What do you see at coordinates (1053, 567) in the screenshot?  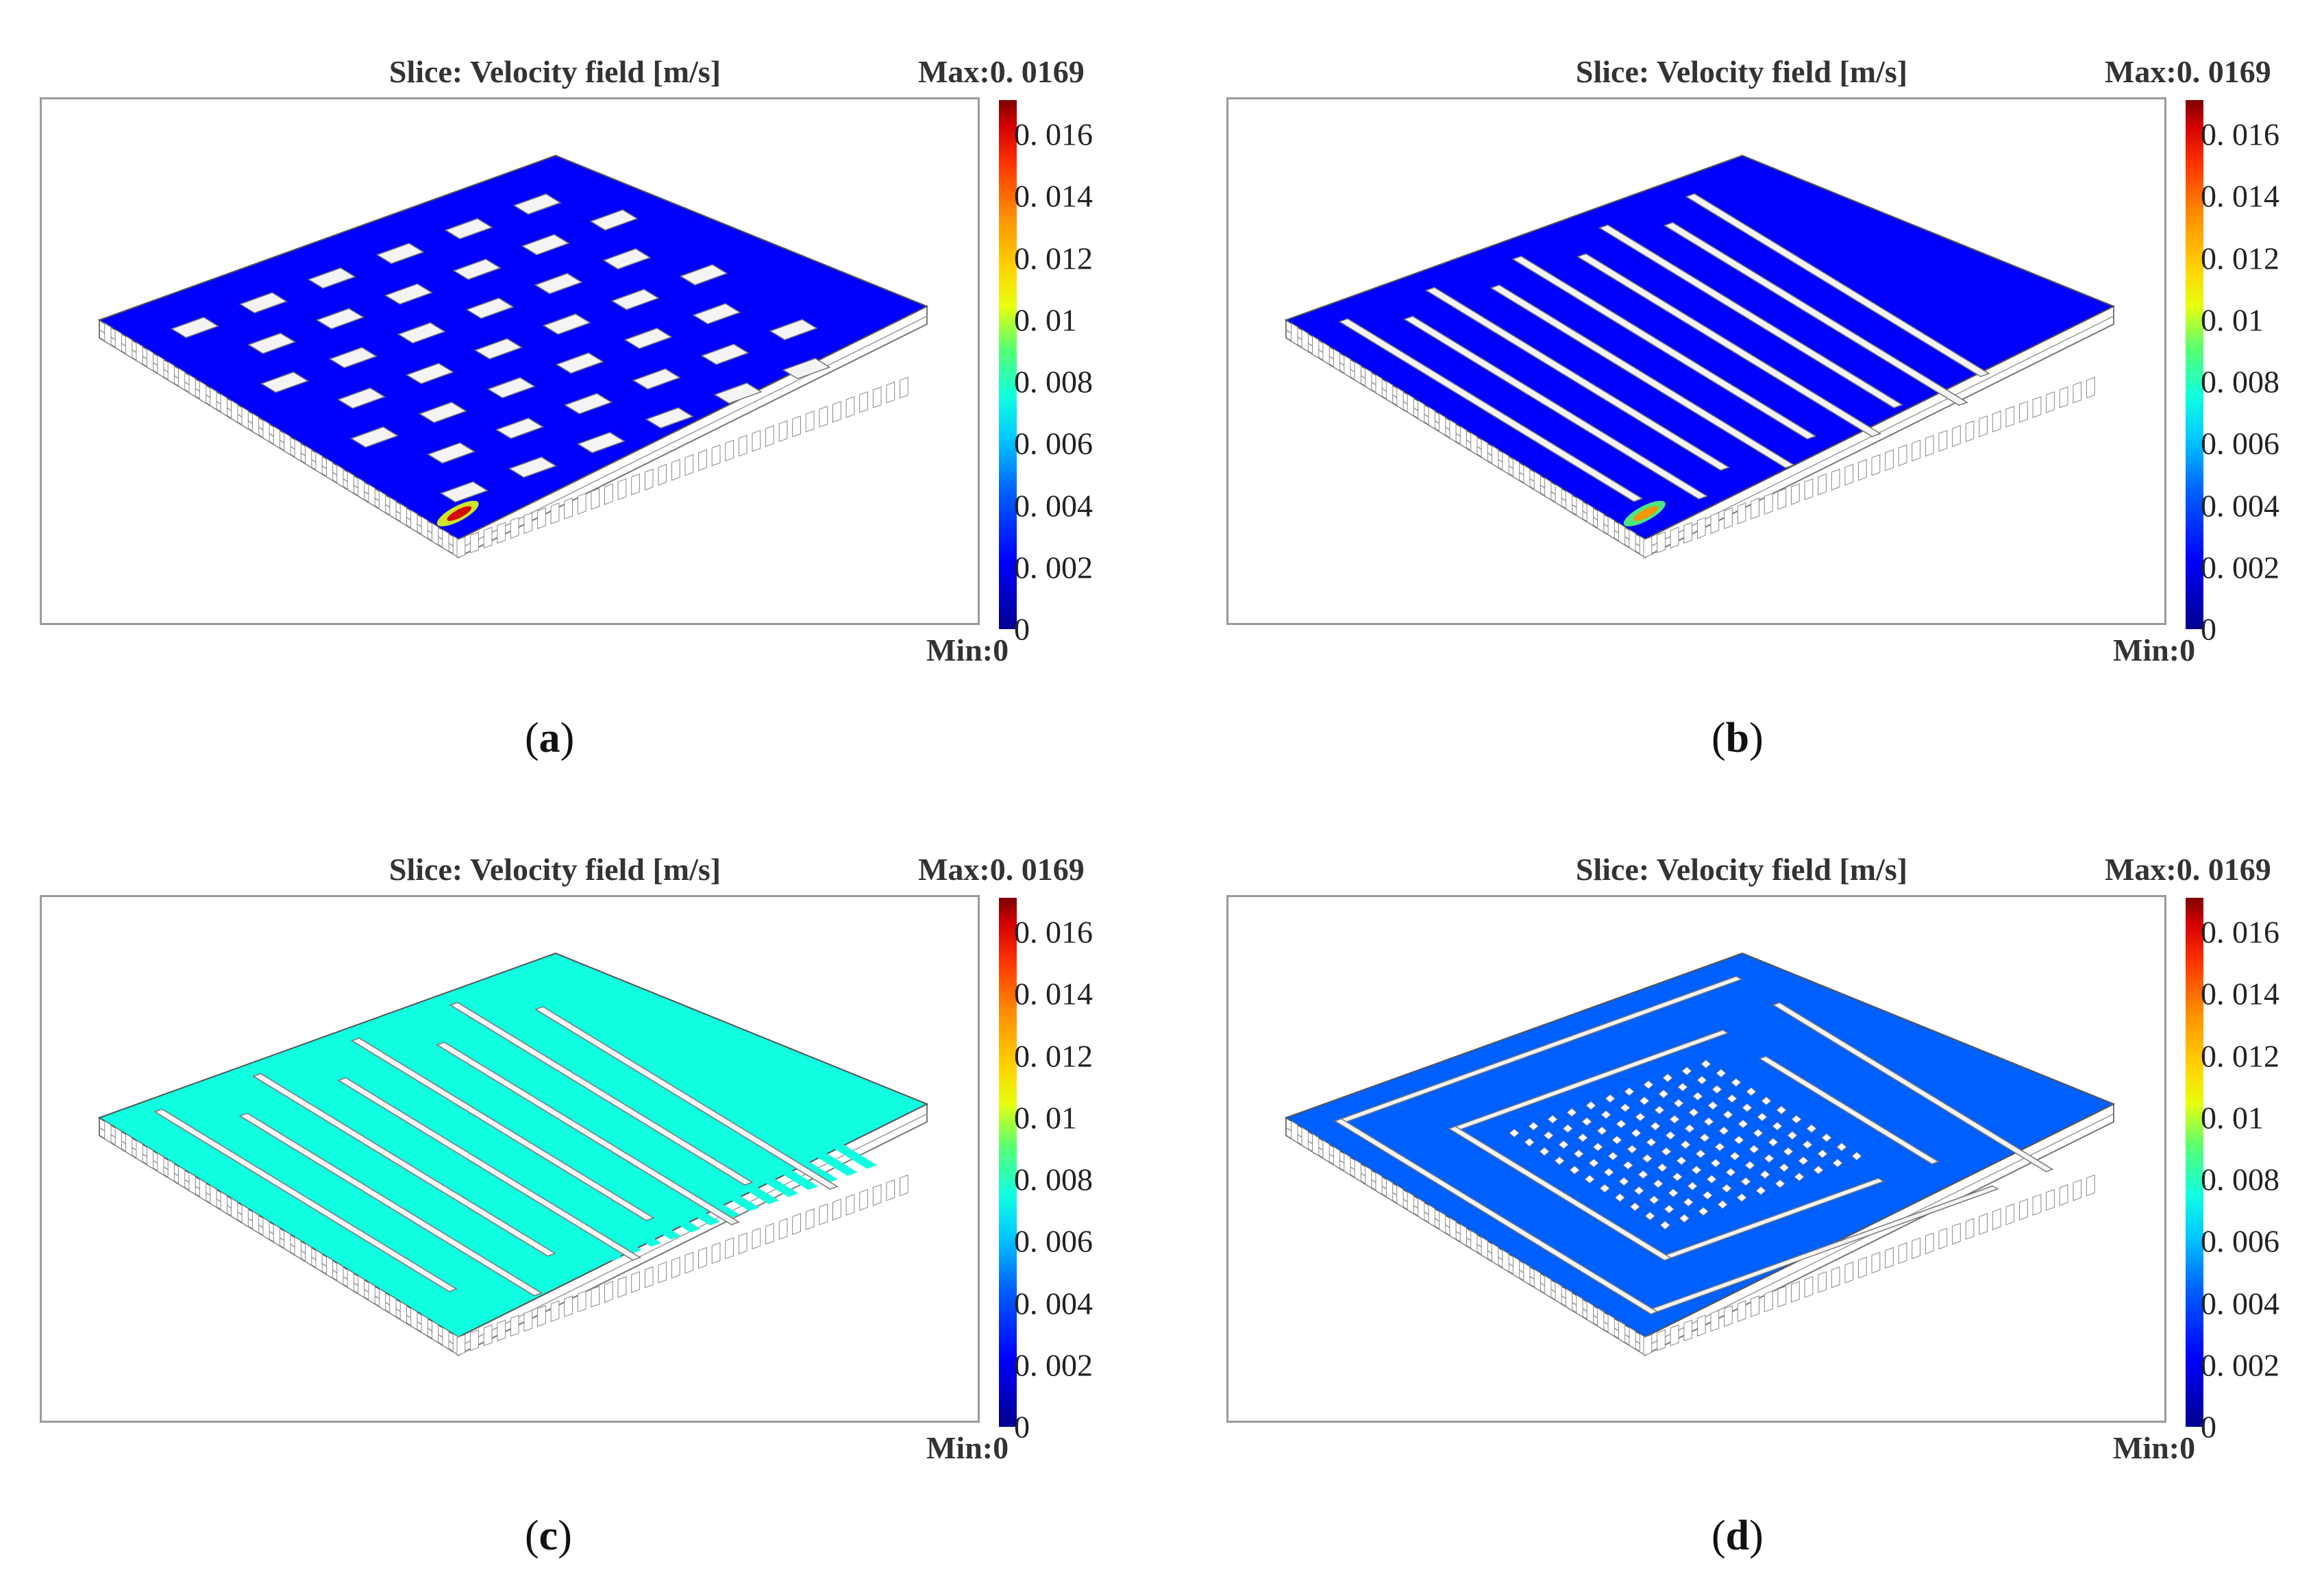 I see `colorbar-tick-label: 0. 002` at bounding box center [1053, 567].